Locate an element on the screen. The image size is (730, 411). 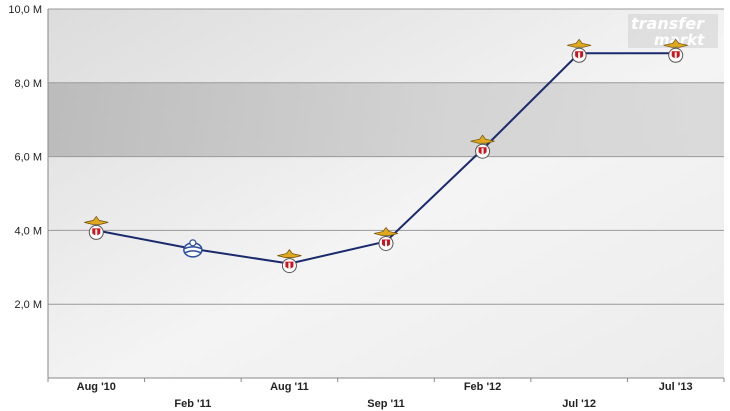
bolton-crest-icon is located at coordinates (193, 248).